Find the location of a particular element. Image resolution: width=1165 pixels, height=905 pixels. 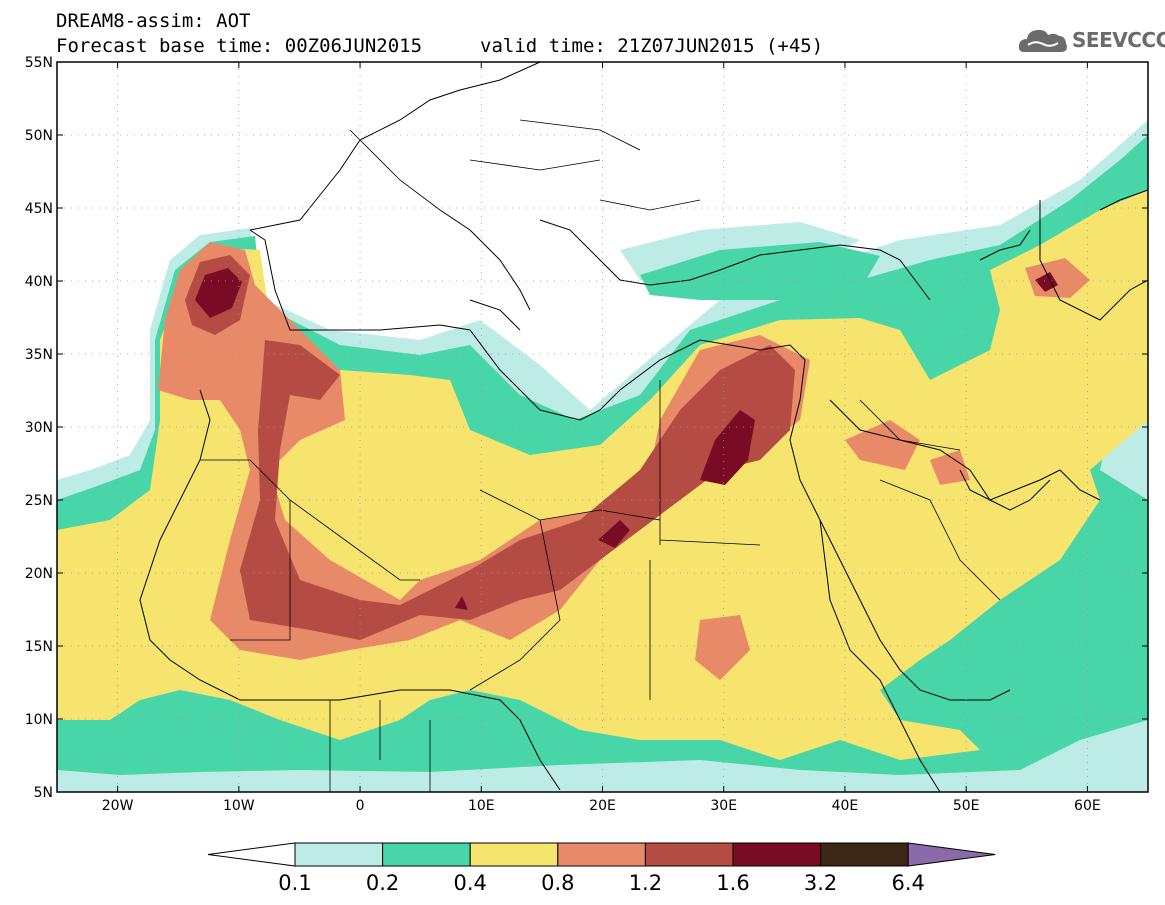

lon-label: 30E is located at coordinates (723, 806).